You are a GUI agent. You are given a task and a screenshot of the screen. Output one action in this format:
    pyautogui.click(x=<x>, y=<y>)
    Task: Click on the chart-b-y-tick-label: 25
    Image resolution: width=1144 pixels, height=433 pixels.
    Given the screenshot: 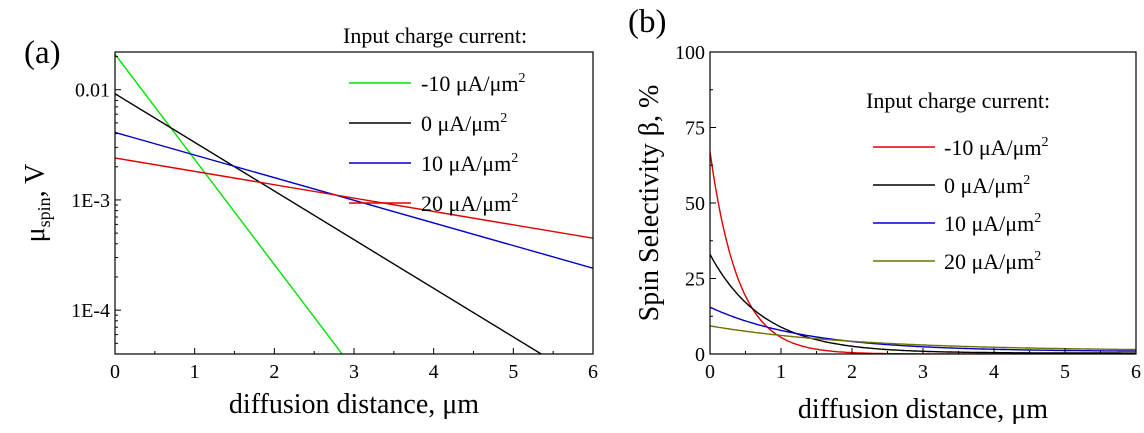 What is the action you would take?
    pyautogui.click(x=695, y=280)
    